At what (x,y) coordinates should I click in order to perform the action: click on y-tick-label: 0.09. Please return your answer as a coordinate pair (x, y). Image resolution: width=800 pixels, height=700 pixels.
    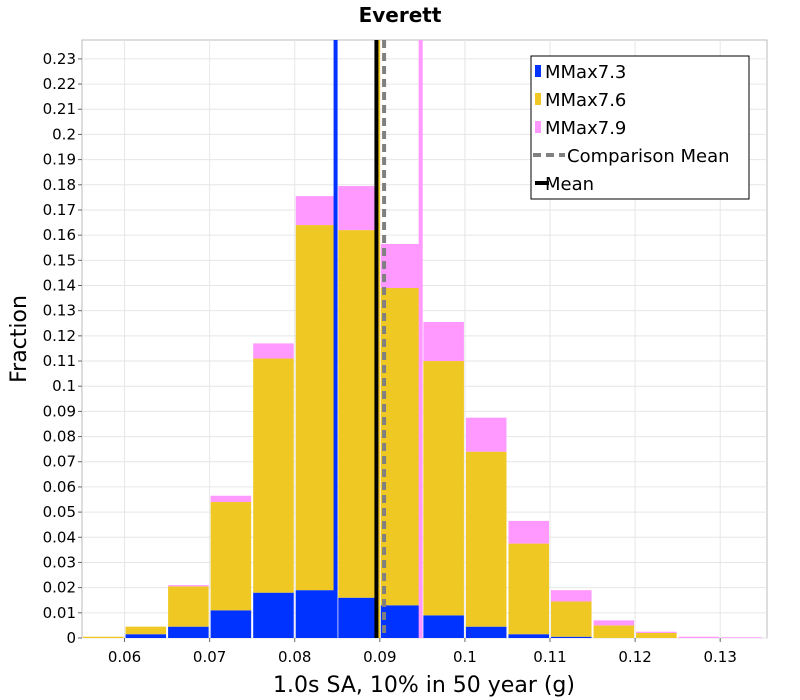
    Looking at the image, I should click on (59, 411).